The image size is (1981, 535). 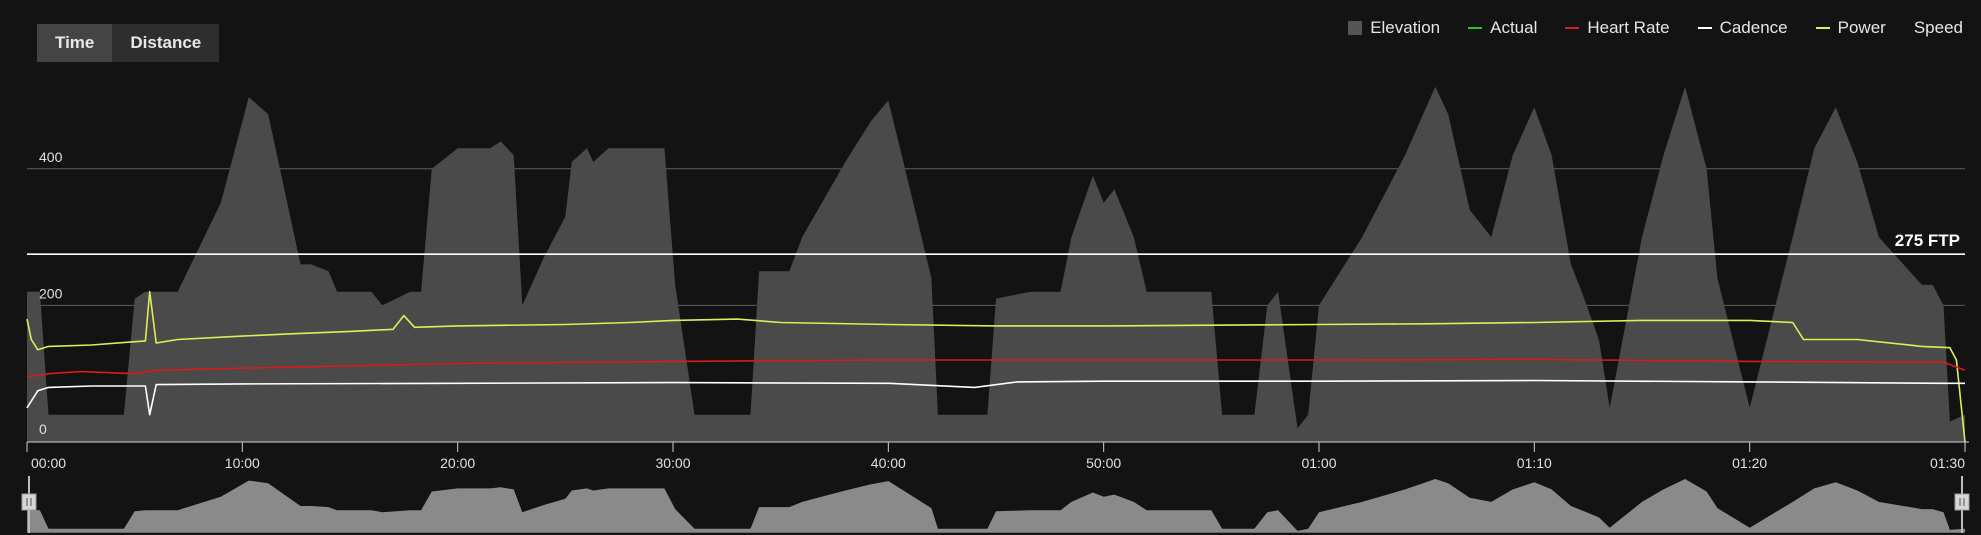 I want to click on legend-label: Heart Rate, so click(x=1628, y=27).